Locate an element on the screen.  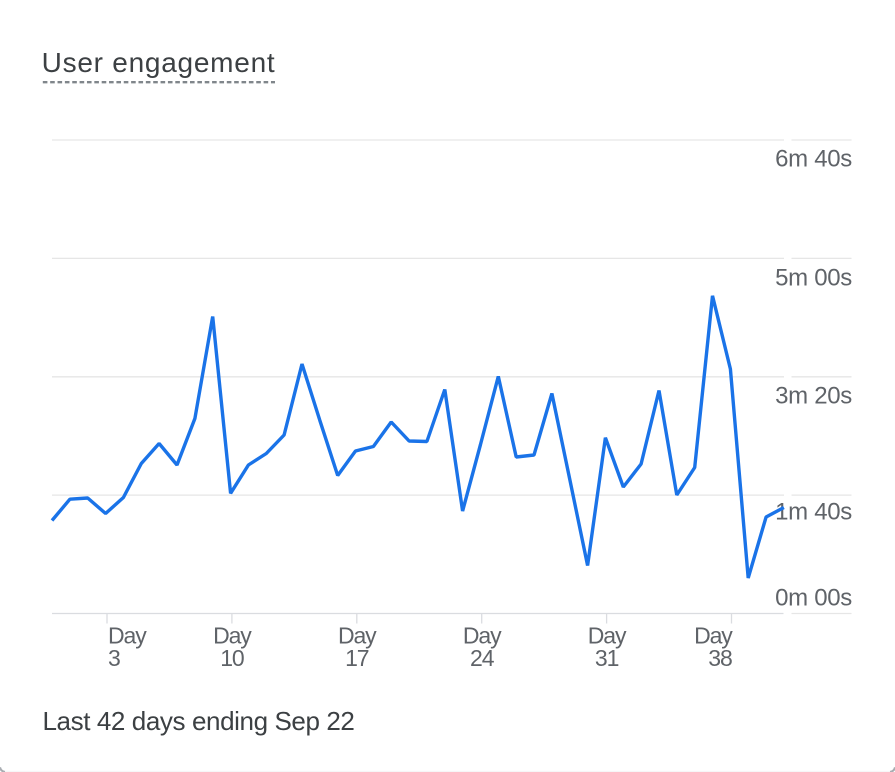
svg-text: User engagement is located at coordinates (159, 62).